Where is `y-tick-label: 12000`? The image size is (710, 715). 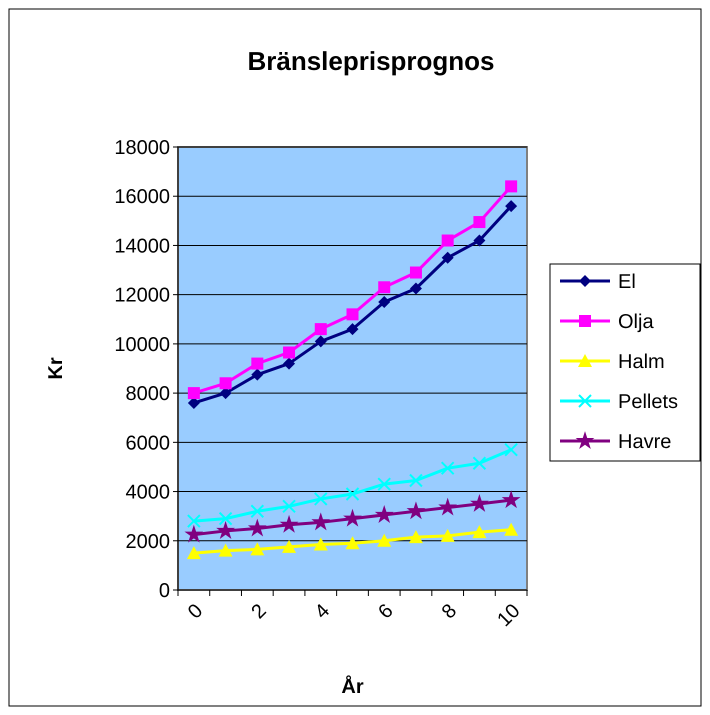 y-tick-label: 12000 is located at coordinates (142, 295).